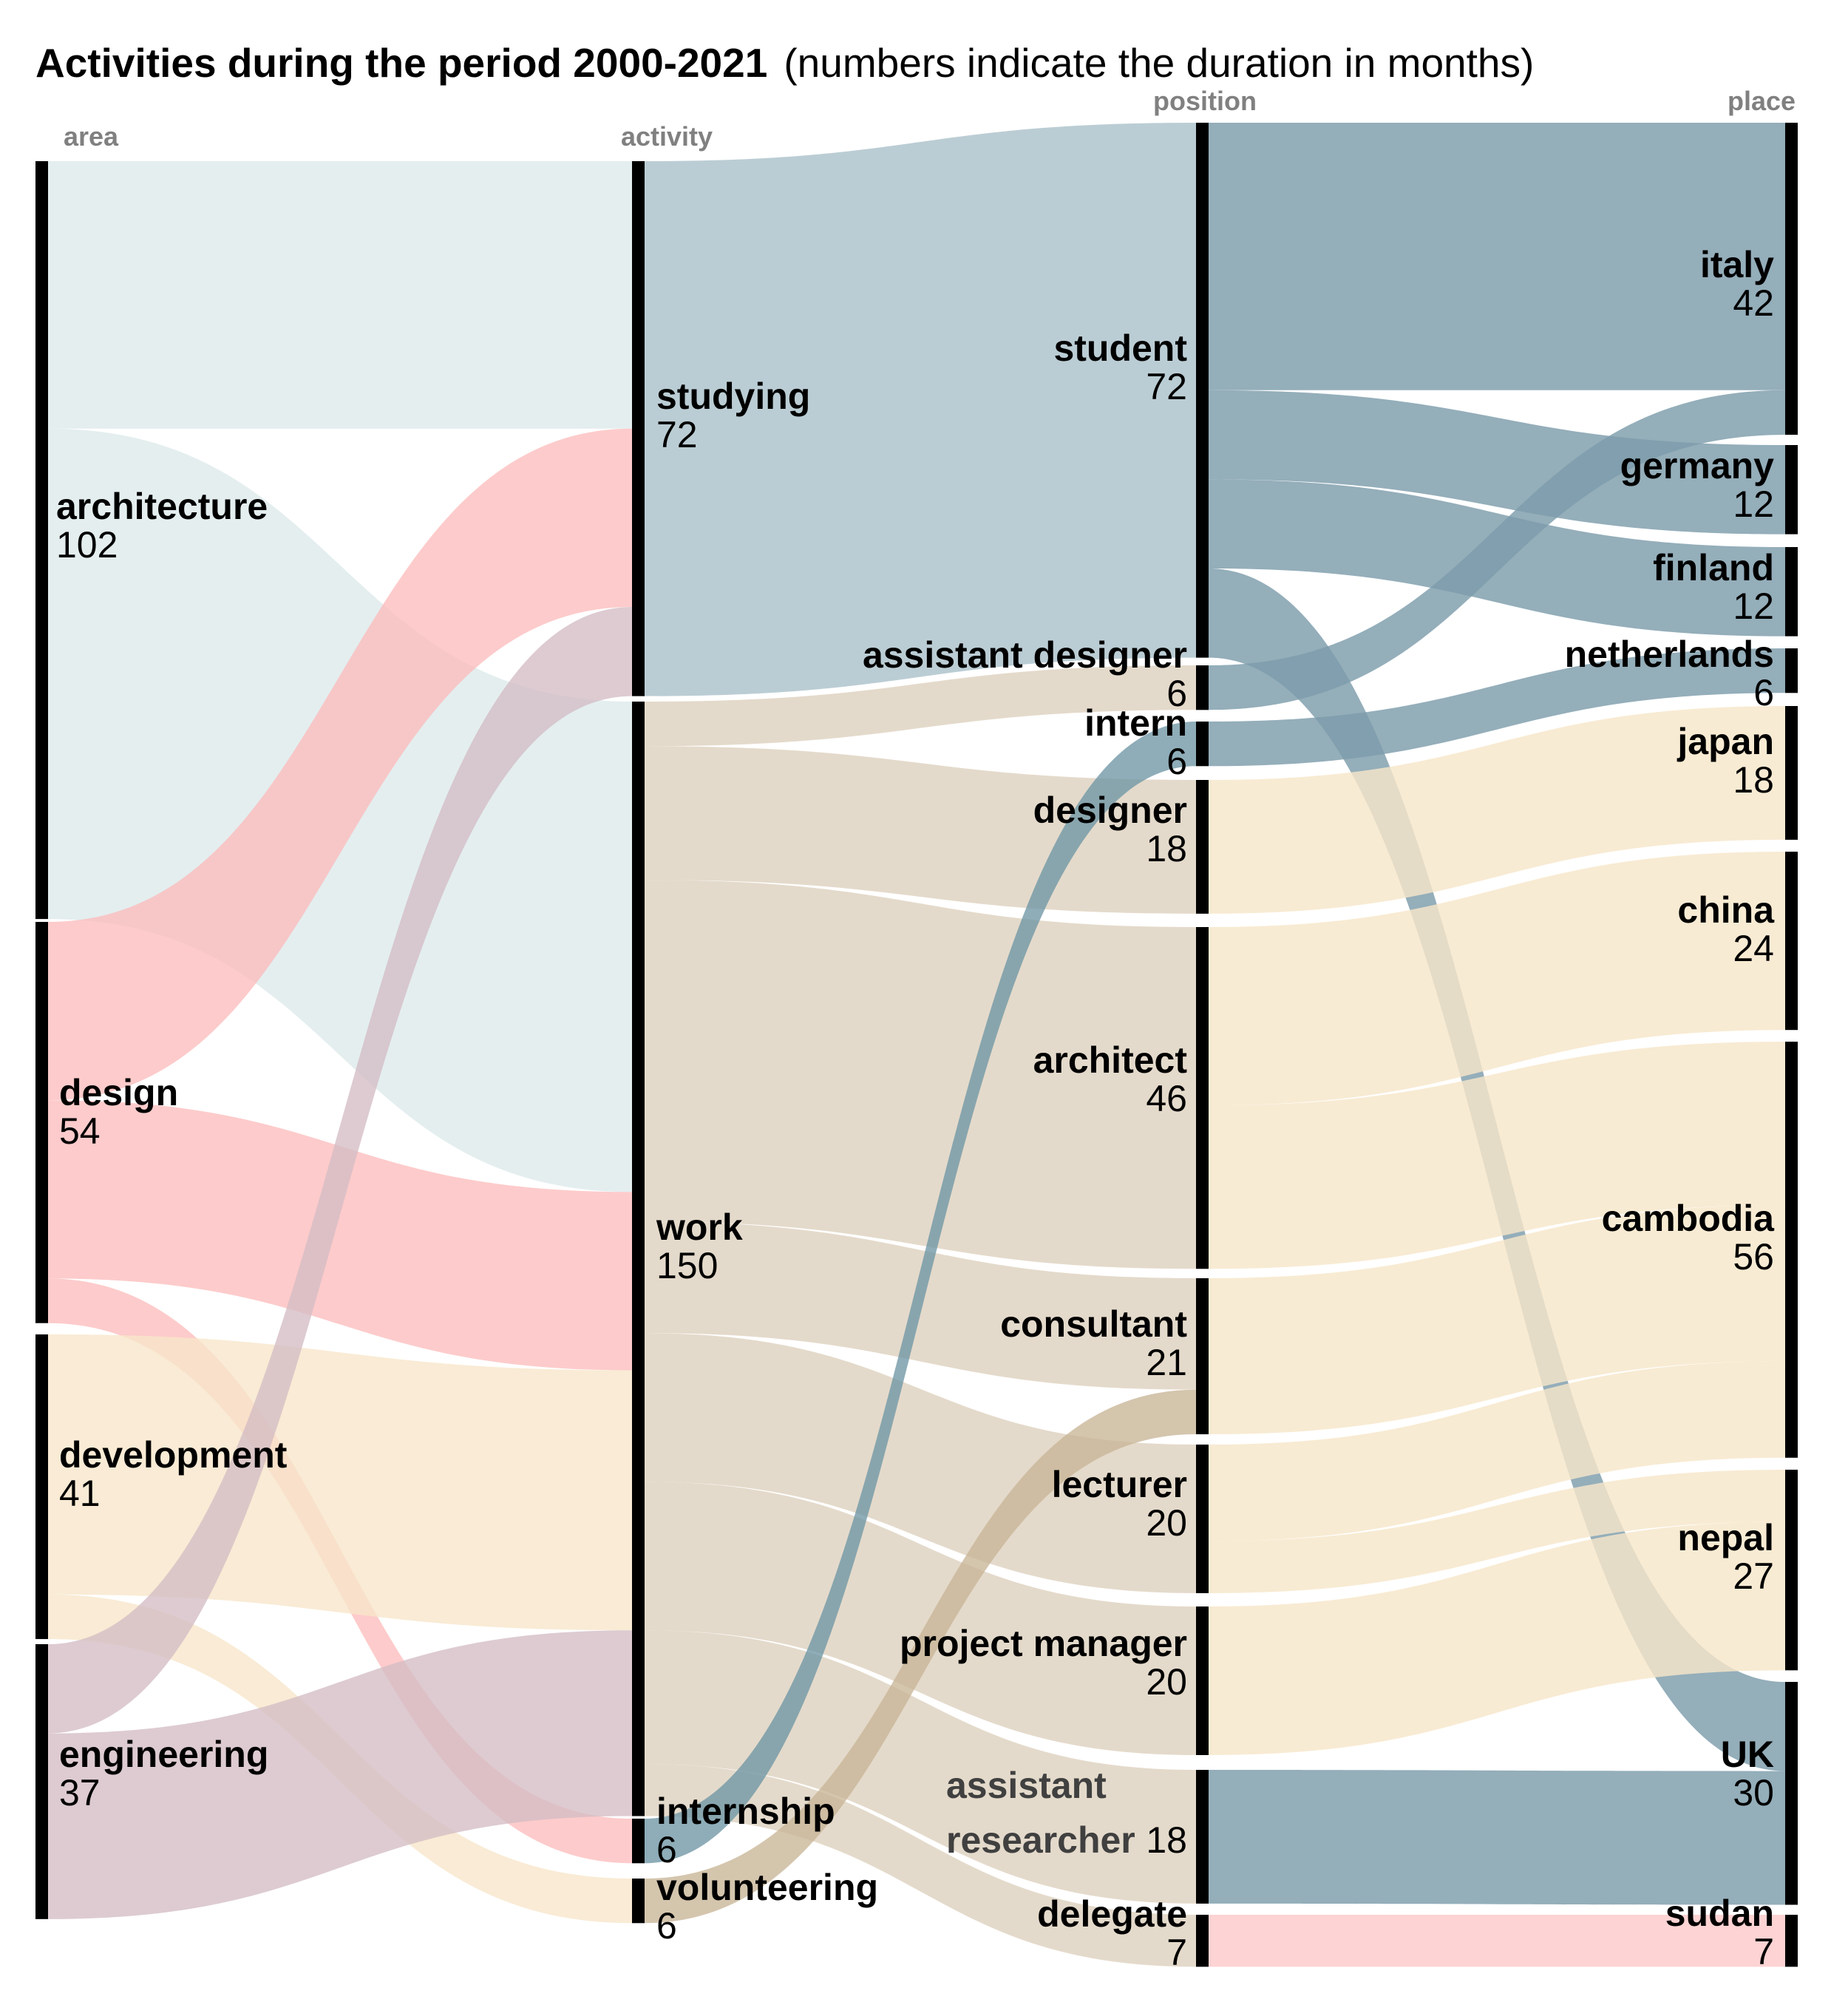 This screenshot has height=2002, width=1848. I want to click on node-label-sudan: sudan, so click(1719, 1913).